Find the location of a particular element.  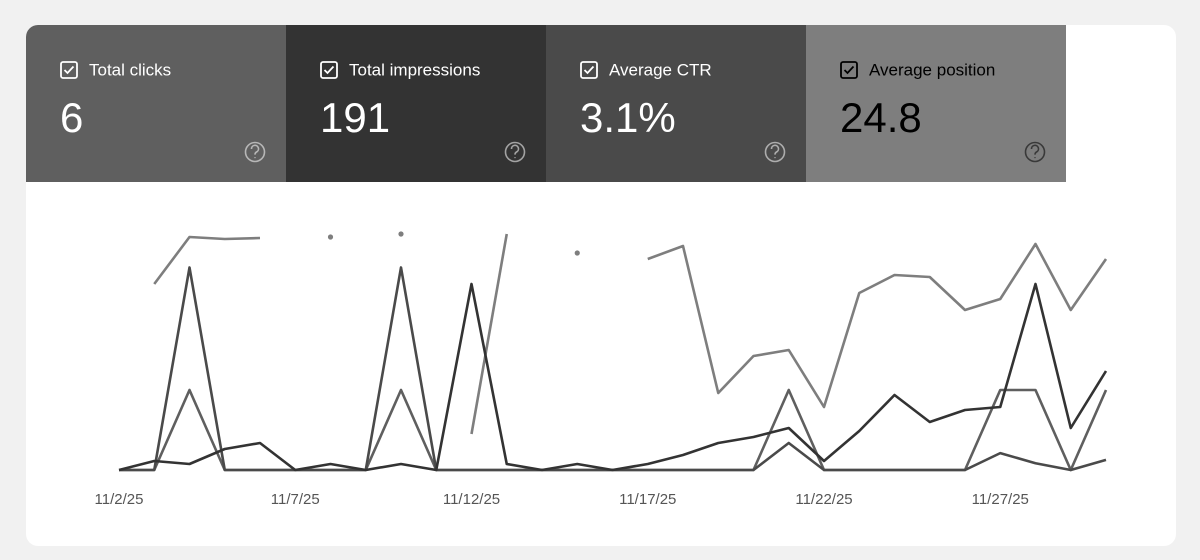

x-tick-label: 11/27/25 is located at coordinates (1000, 499).